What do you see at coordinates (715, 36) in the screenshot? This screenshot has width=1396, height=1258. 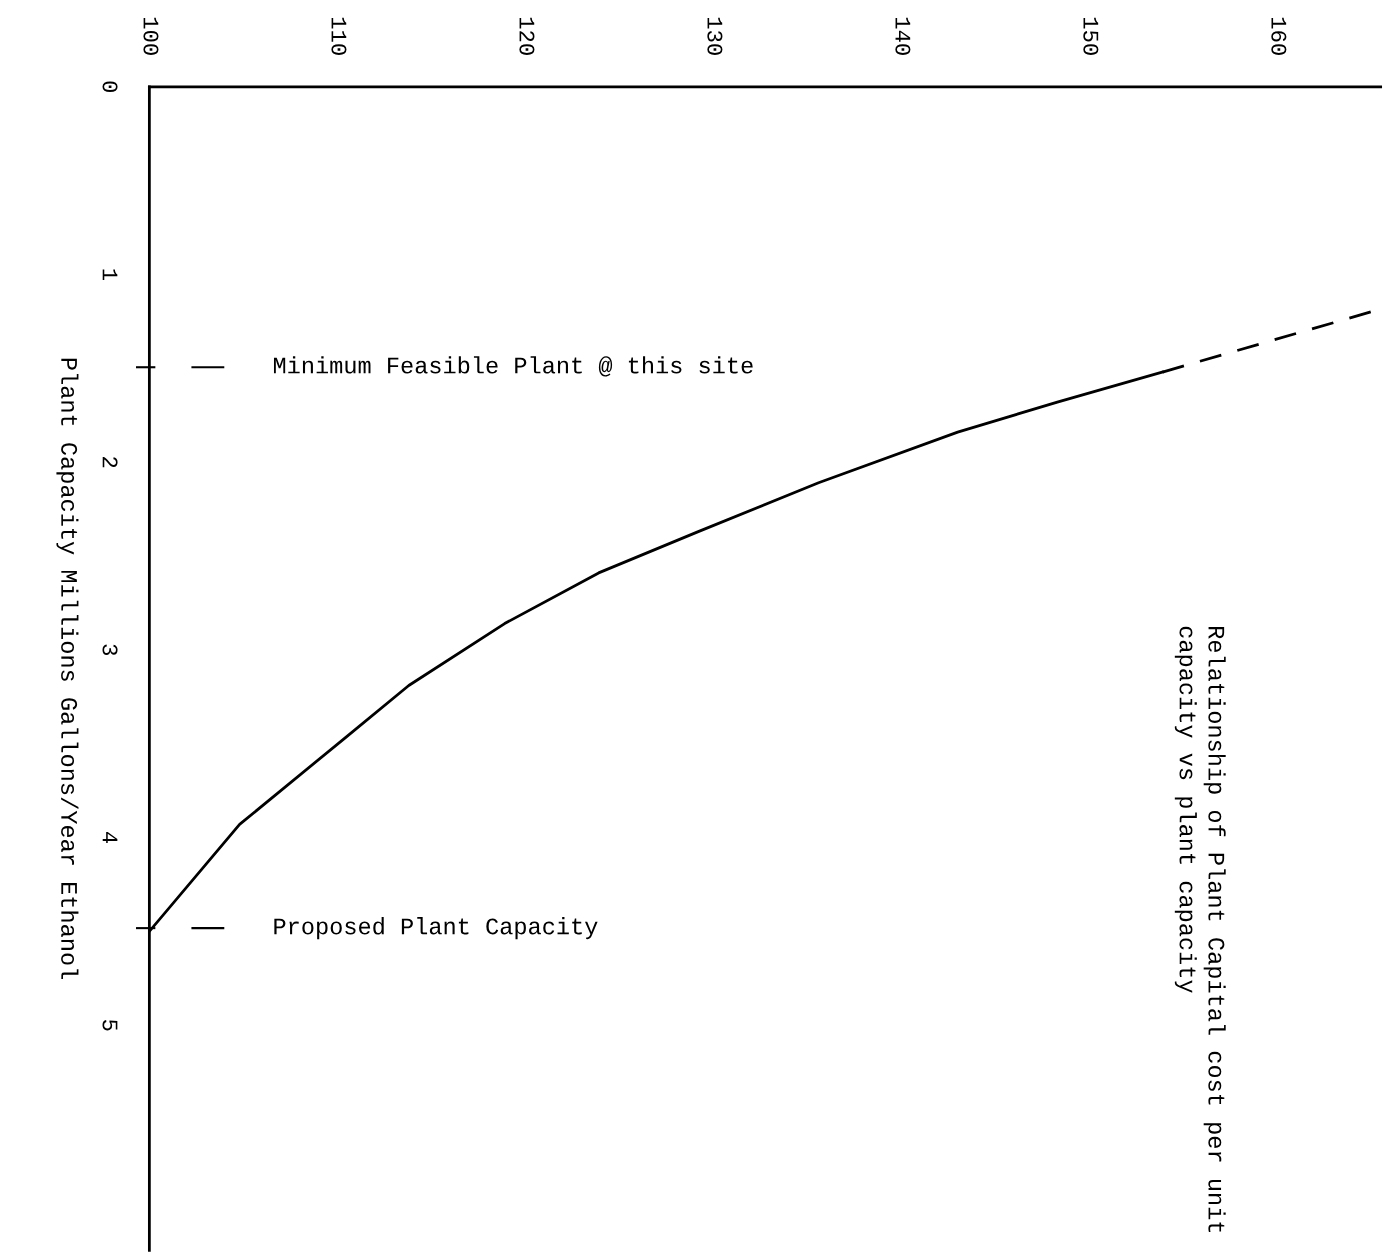 I see `x-tick-label: 130` at bounding box center [715, 36].